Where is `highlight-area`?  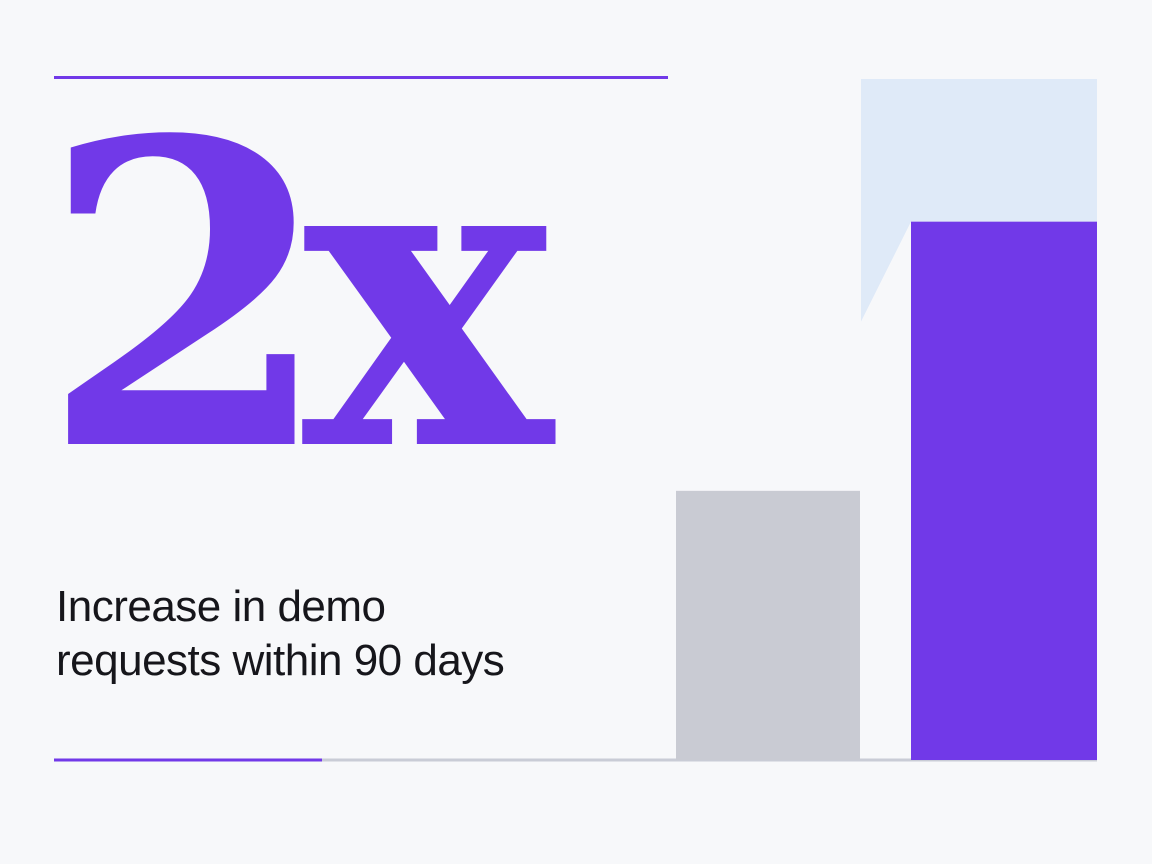 highlight-area is located at coordinates (979, 200).